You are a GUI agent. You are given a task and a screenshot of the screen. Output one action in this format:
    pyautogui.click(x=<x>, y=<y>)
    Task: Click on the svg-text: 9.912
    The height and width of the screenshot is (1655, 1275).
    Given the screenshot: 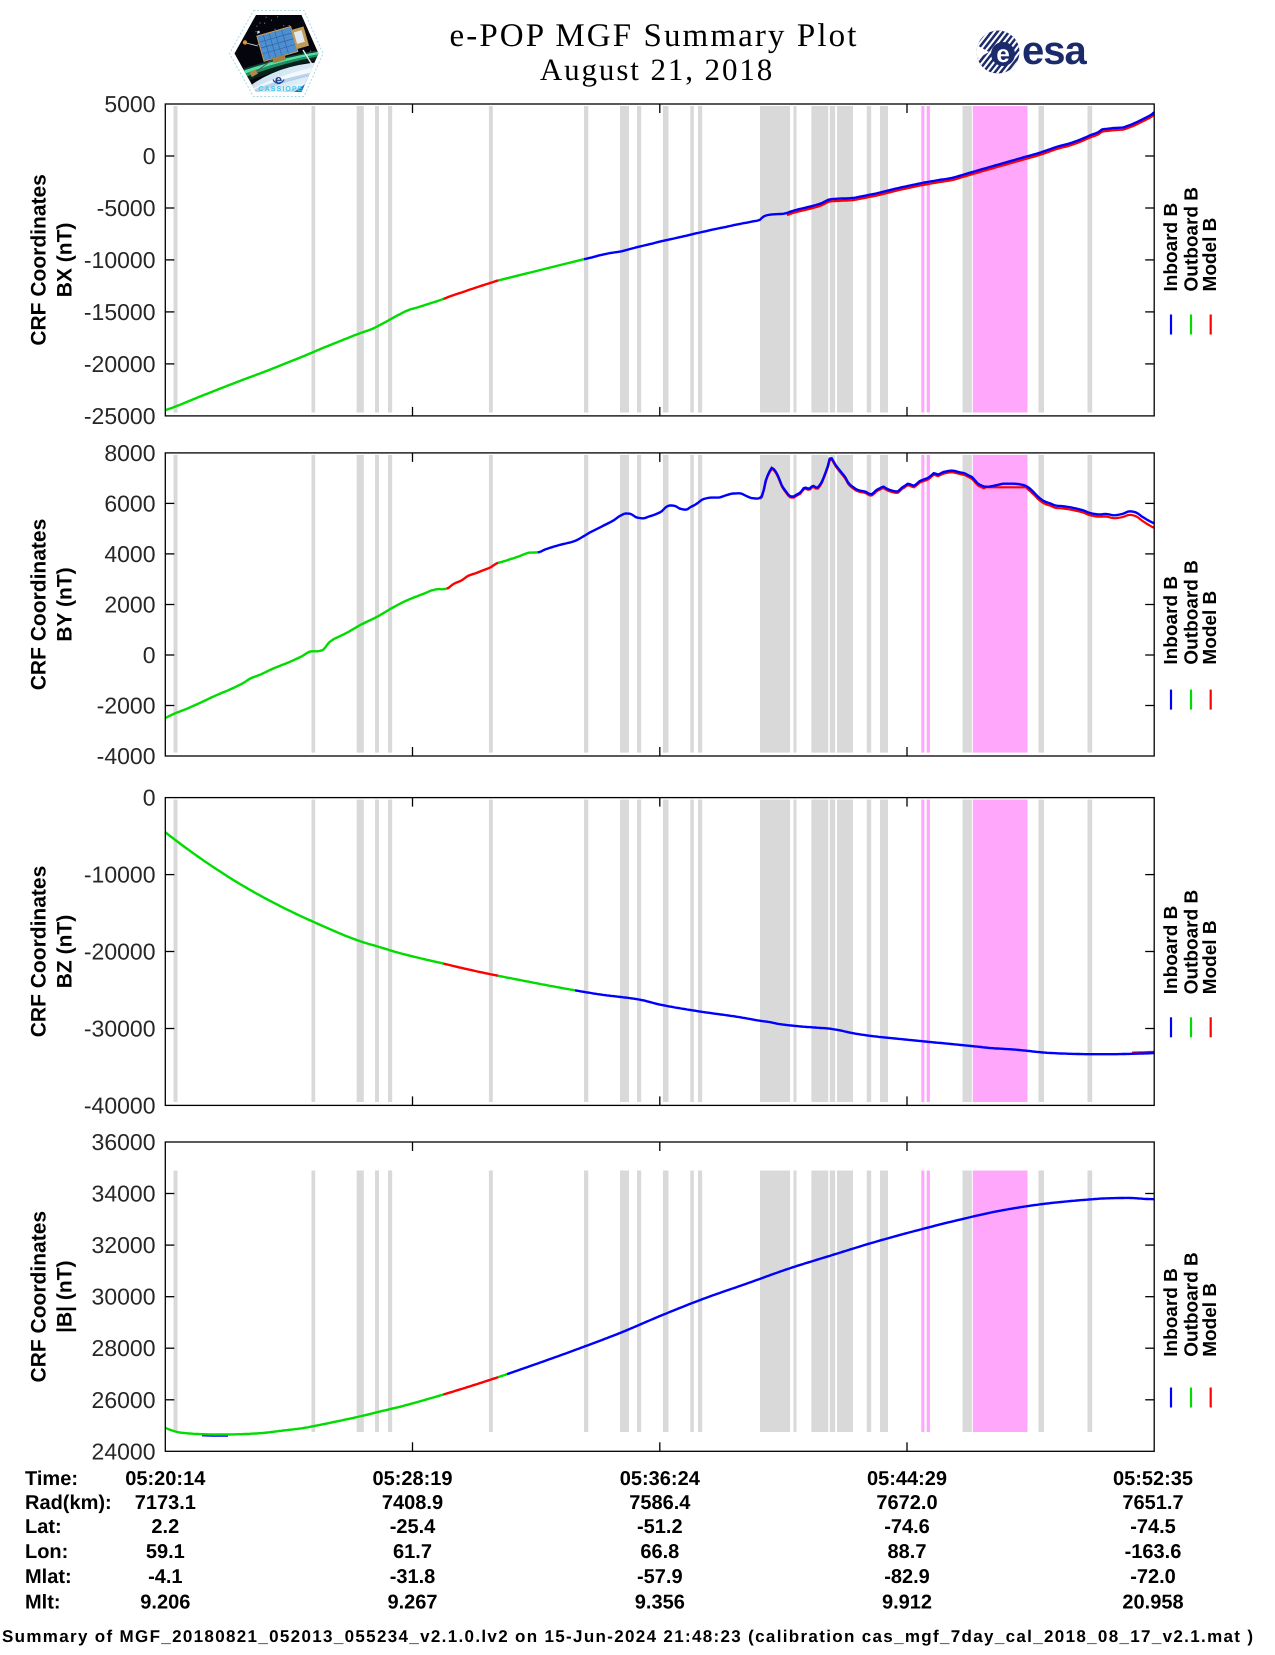 What is the action you would take?
    pyautogui.click(x=907, y=1603)
    